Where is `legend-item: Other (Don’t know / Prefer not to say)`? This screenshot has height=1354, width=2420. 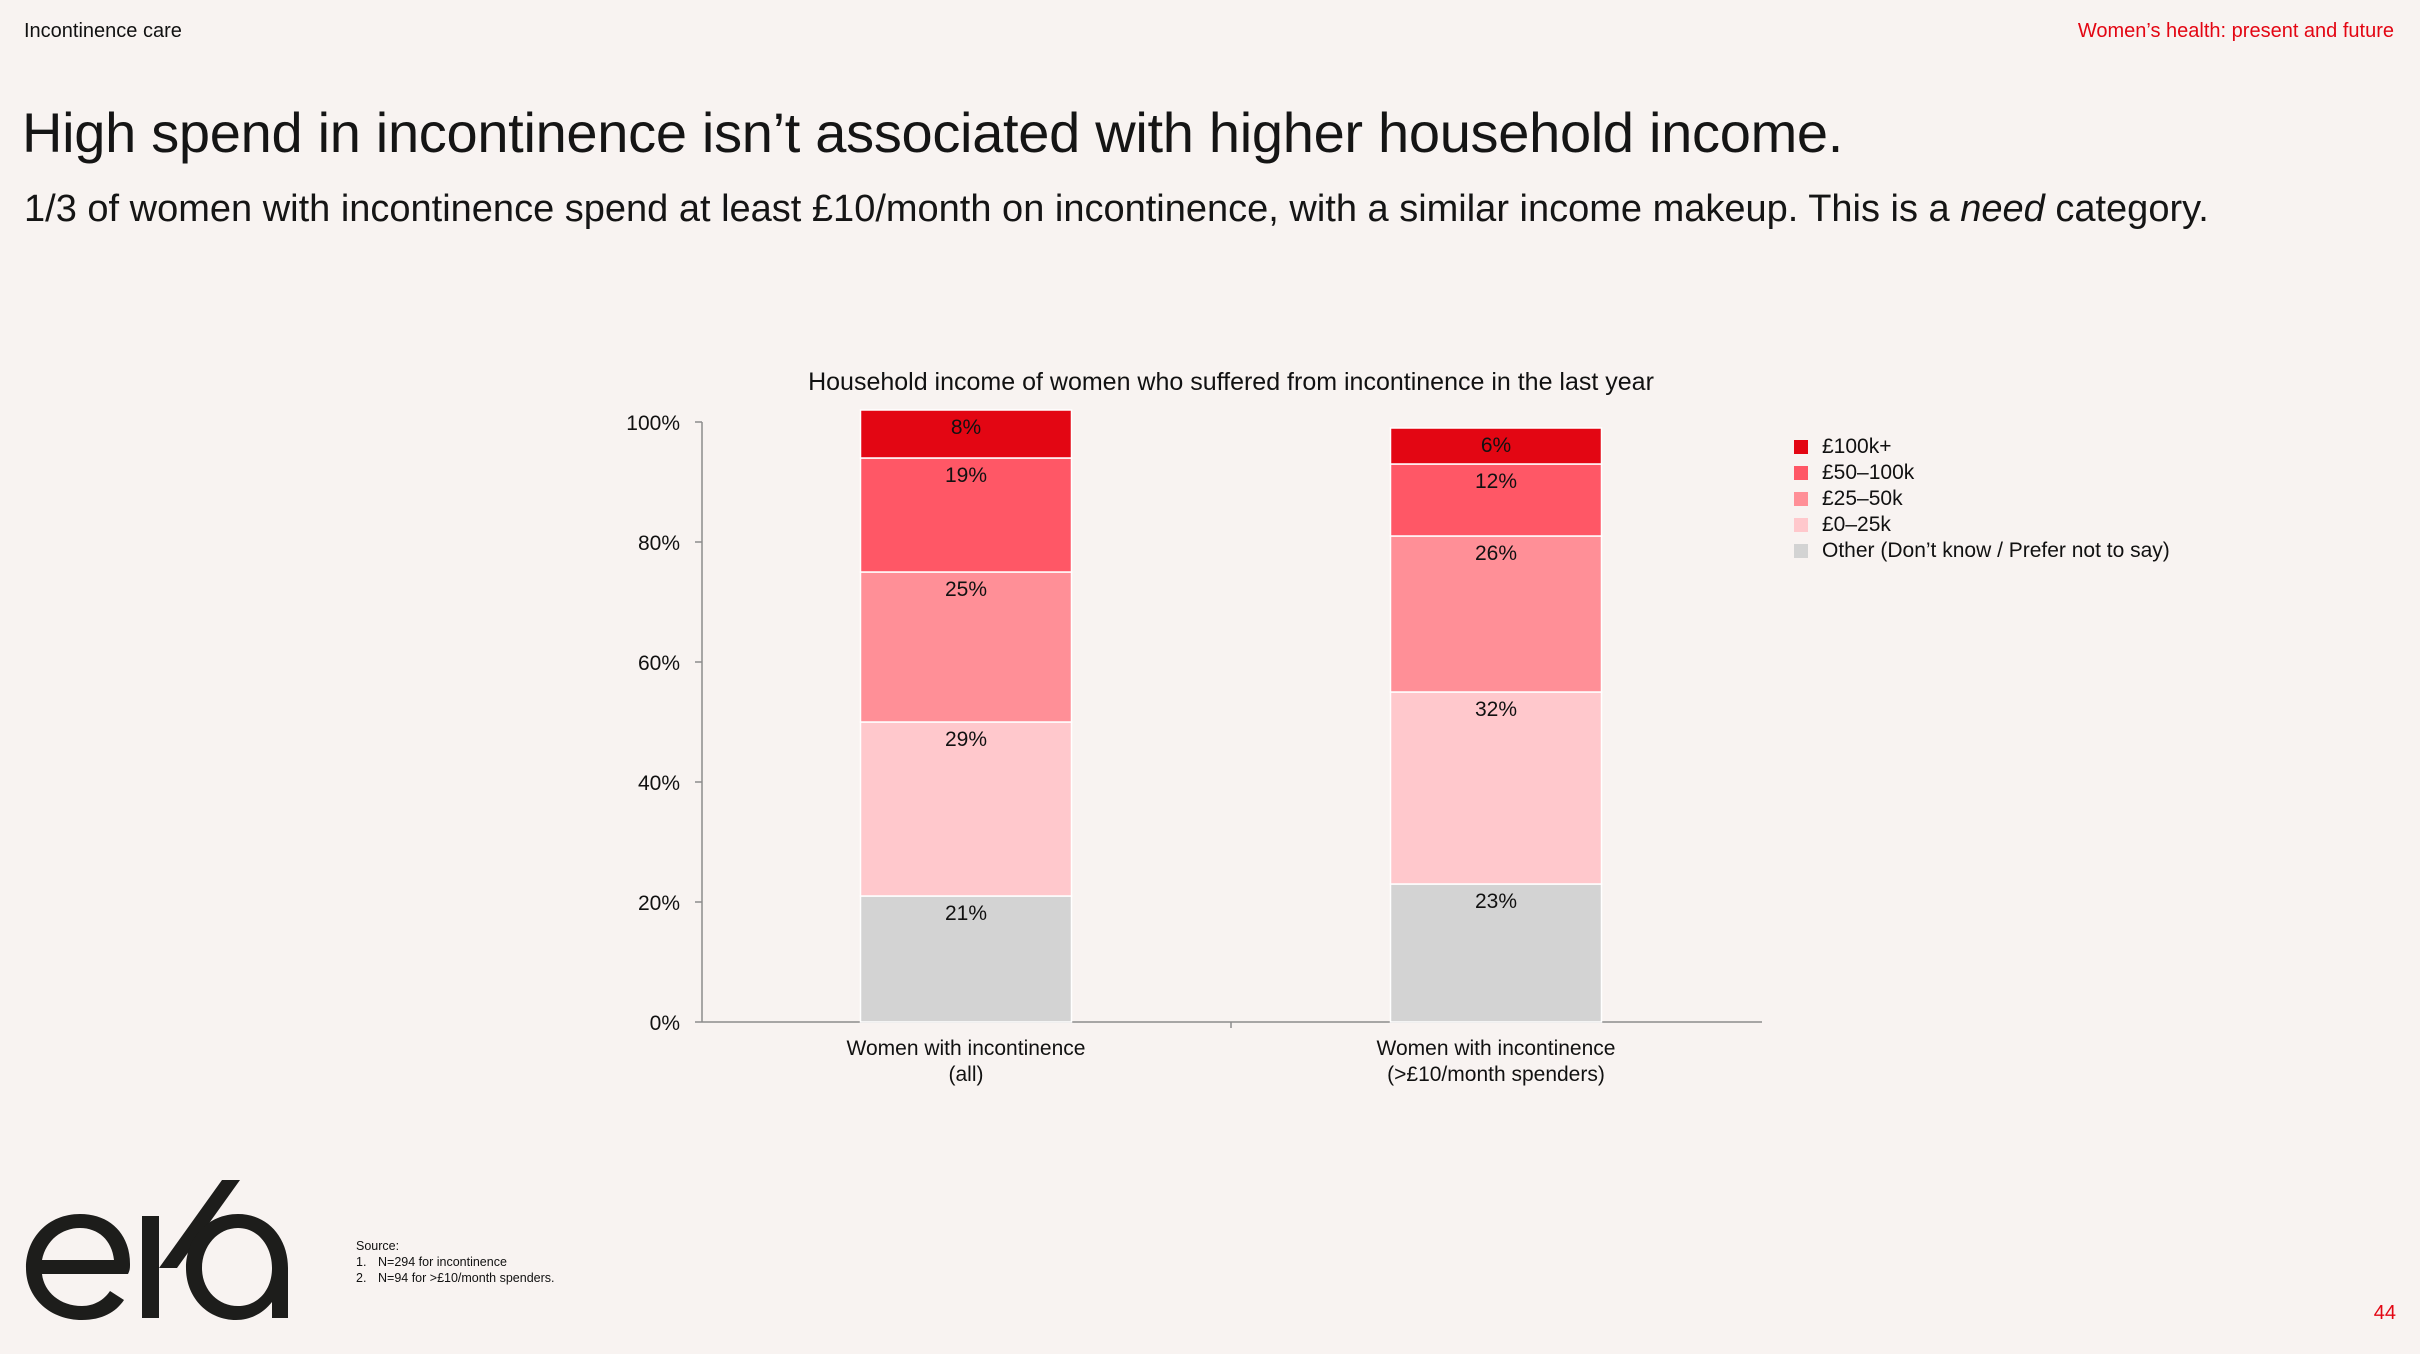 legend-item: Other (Don’t know / Prefer not to say) is located at coordinates (1982, 551).